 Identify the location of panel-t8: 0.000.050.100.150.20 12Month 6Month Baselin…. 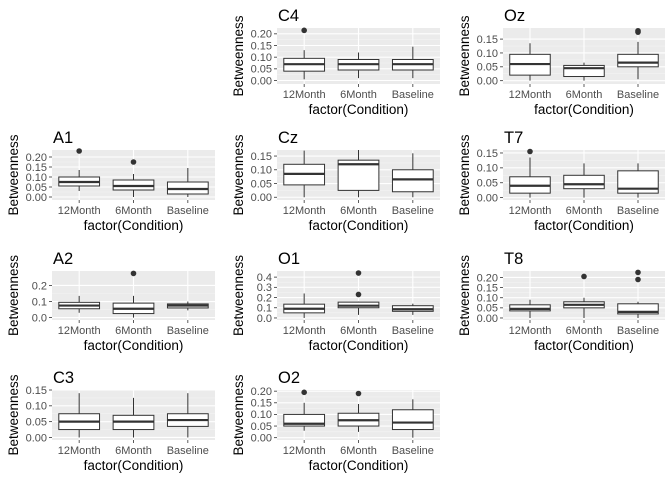
(561, 301).